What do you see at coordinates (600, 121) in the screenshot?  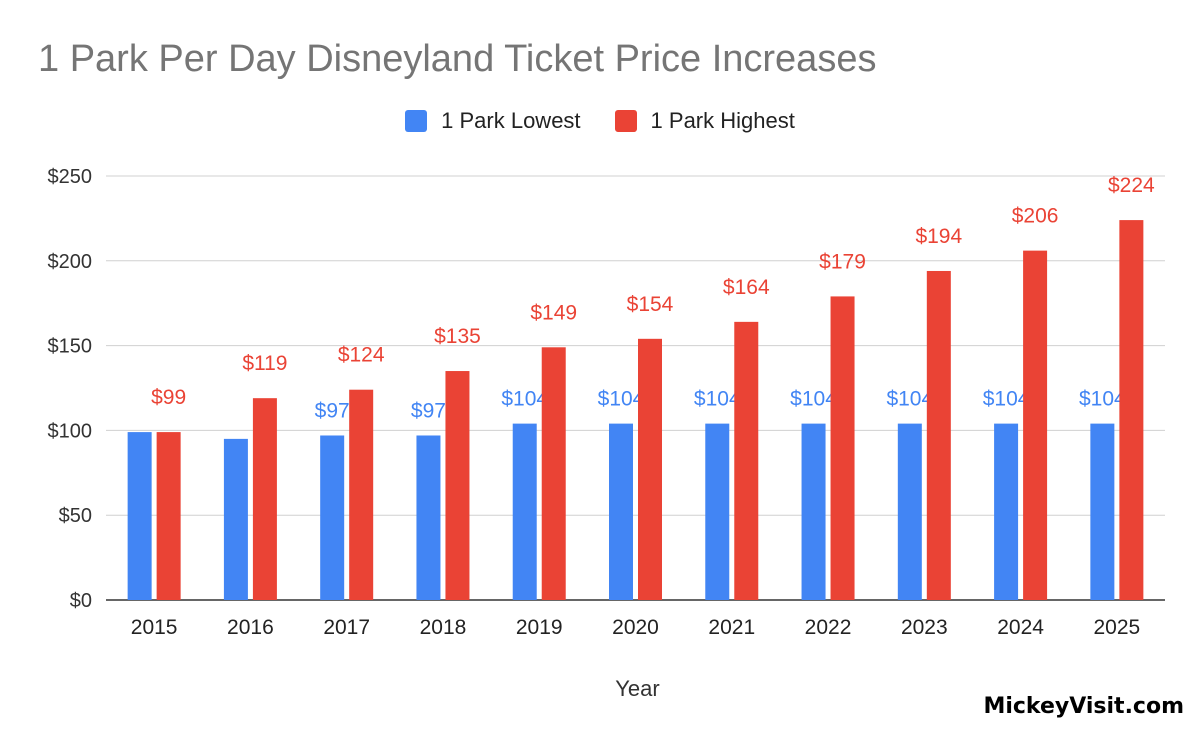 I see `legend: 1 Park Lowest 1 Park Highest` at bounding box center [600, 121].